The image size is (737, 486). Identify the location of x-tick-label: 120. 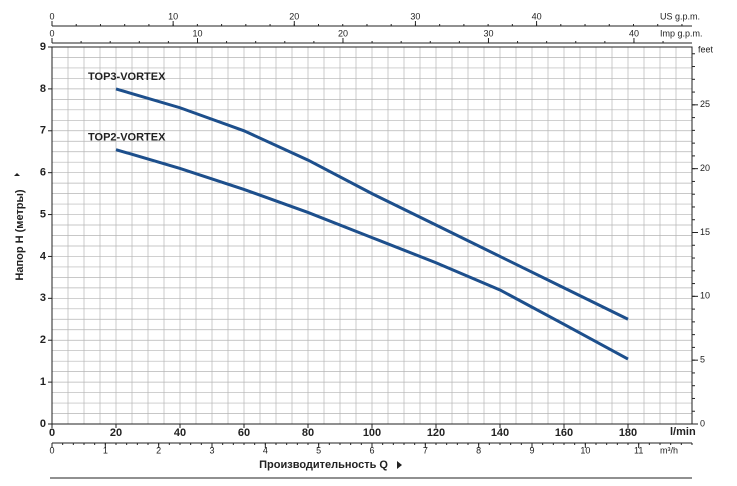
(436, 433).